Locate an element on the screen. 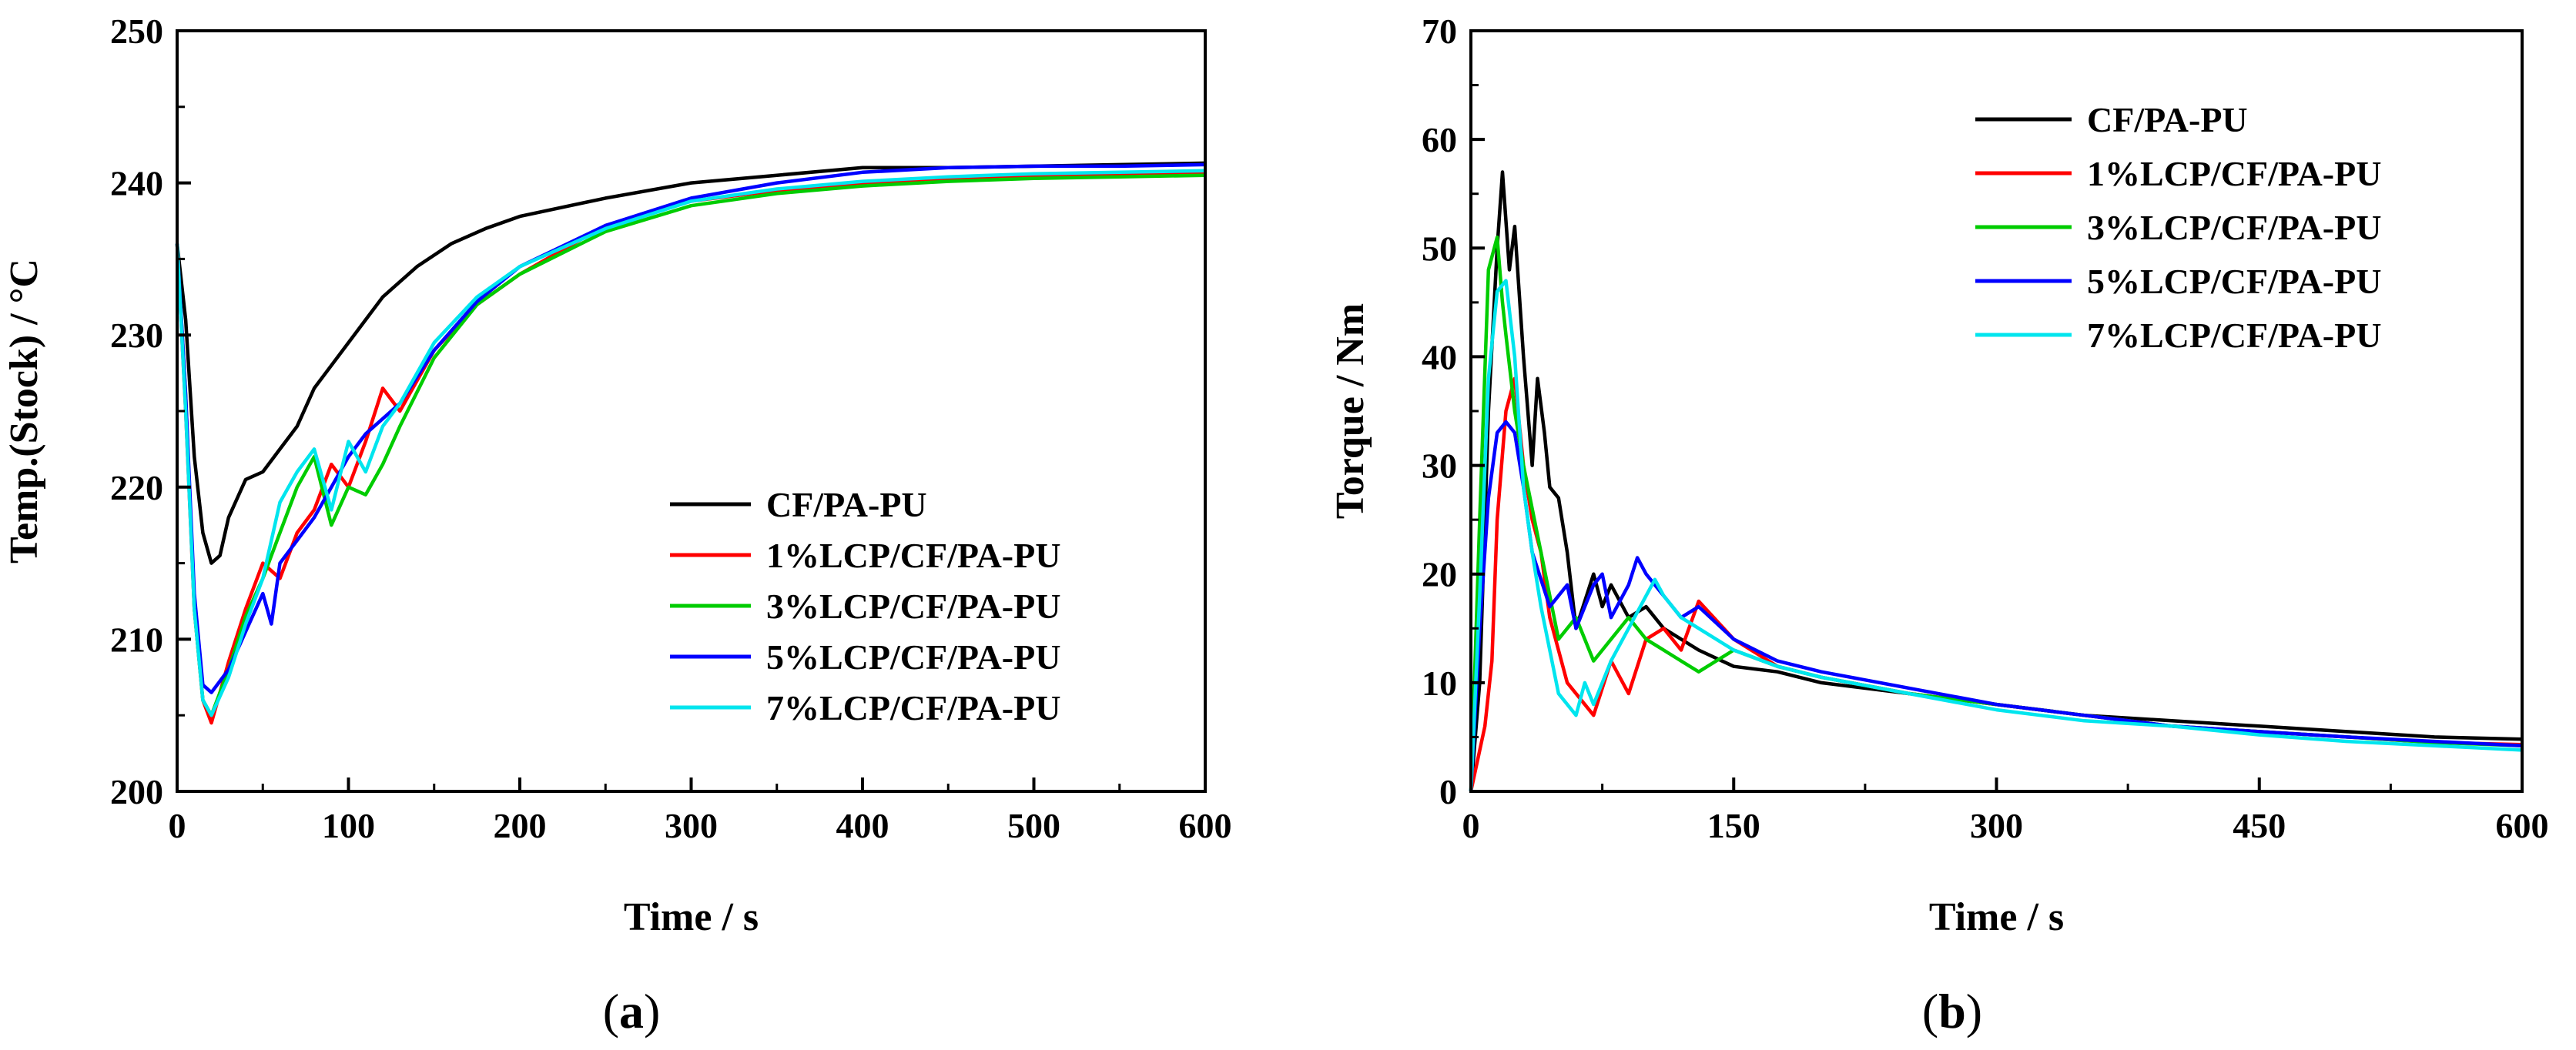 Image resolution: width=2576 pixels, height=1050 pixels. legend-label-a-3: 5%LCP/CF/PA-PU is located at coordinates (913, 657).